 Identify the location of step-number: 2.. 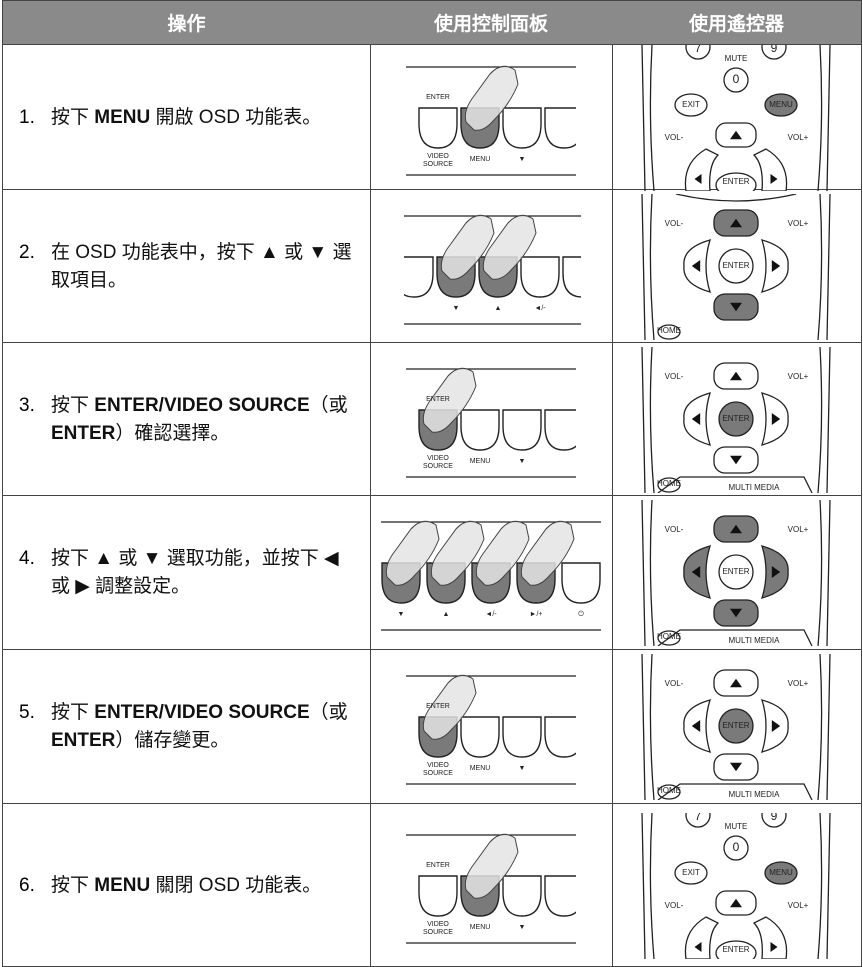
(27, 252).